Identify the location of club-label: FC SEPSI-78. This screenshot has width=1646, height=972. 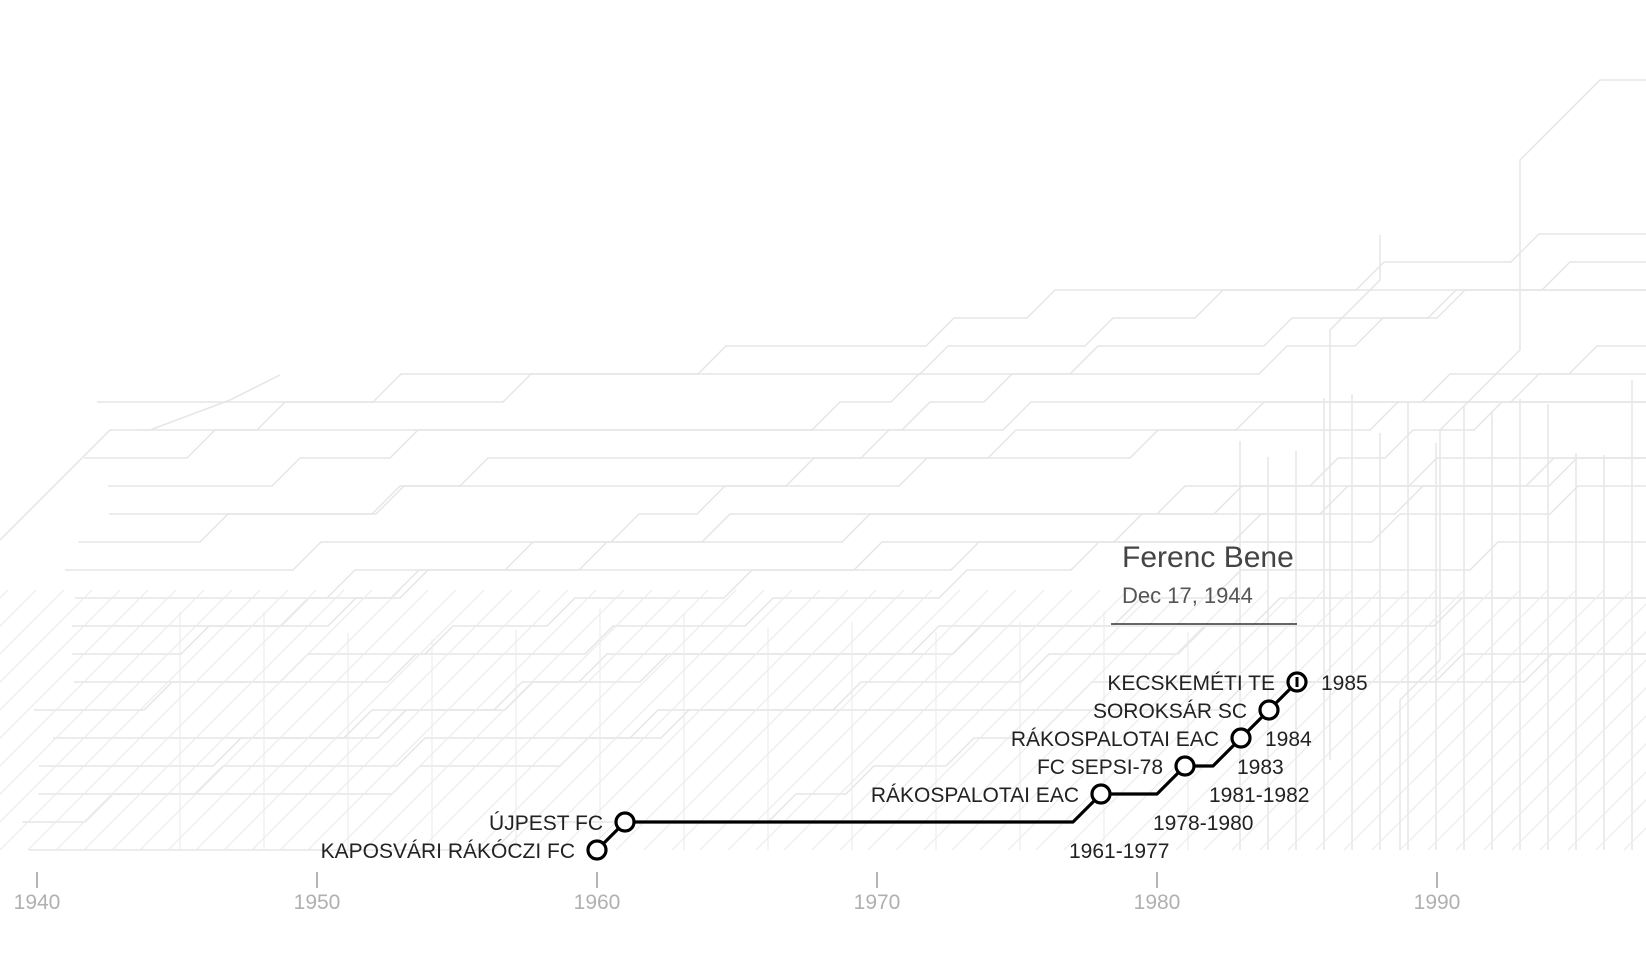
(1100, 767).